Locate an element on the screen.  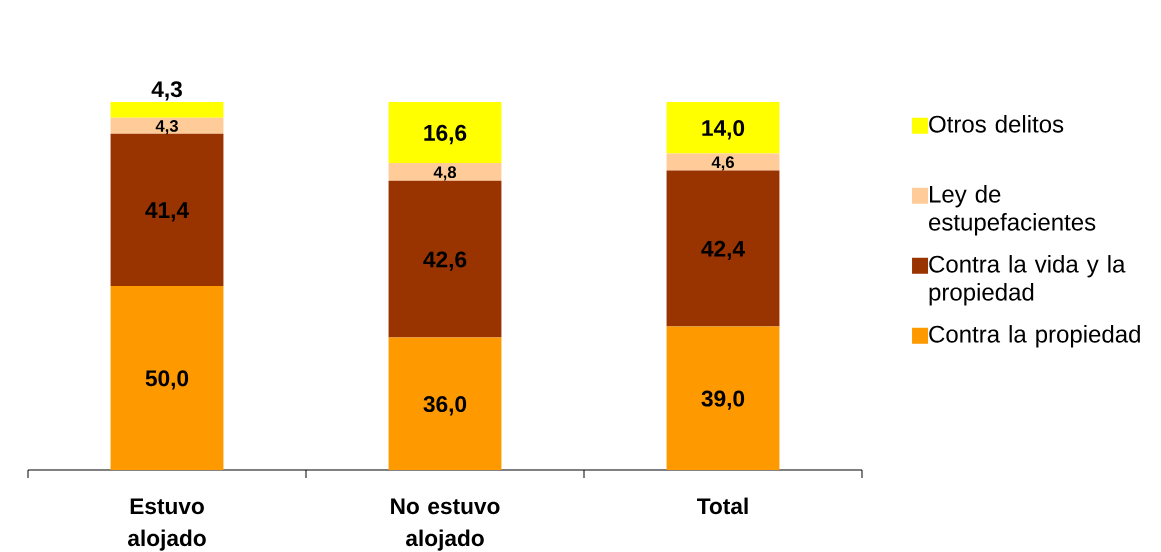
legend-label: Contra la propiedad is located at coordinates (1034, 336).